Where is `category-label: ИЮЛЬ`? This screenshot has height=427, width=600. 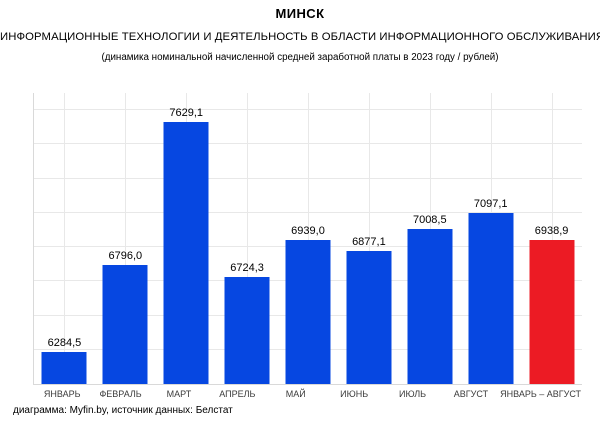 category-label: ИЮЛЬ is located at coordinates (413, 394).